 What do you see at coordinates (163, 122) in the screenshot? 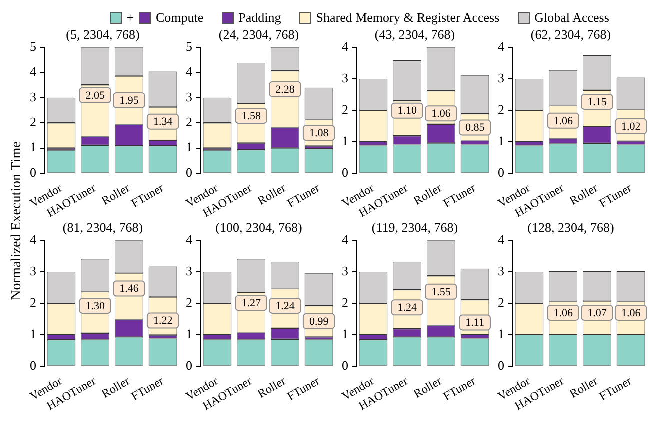
I see `annotation: 1.34` at bounding box center [163, 122].